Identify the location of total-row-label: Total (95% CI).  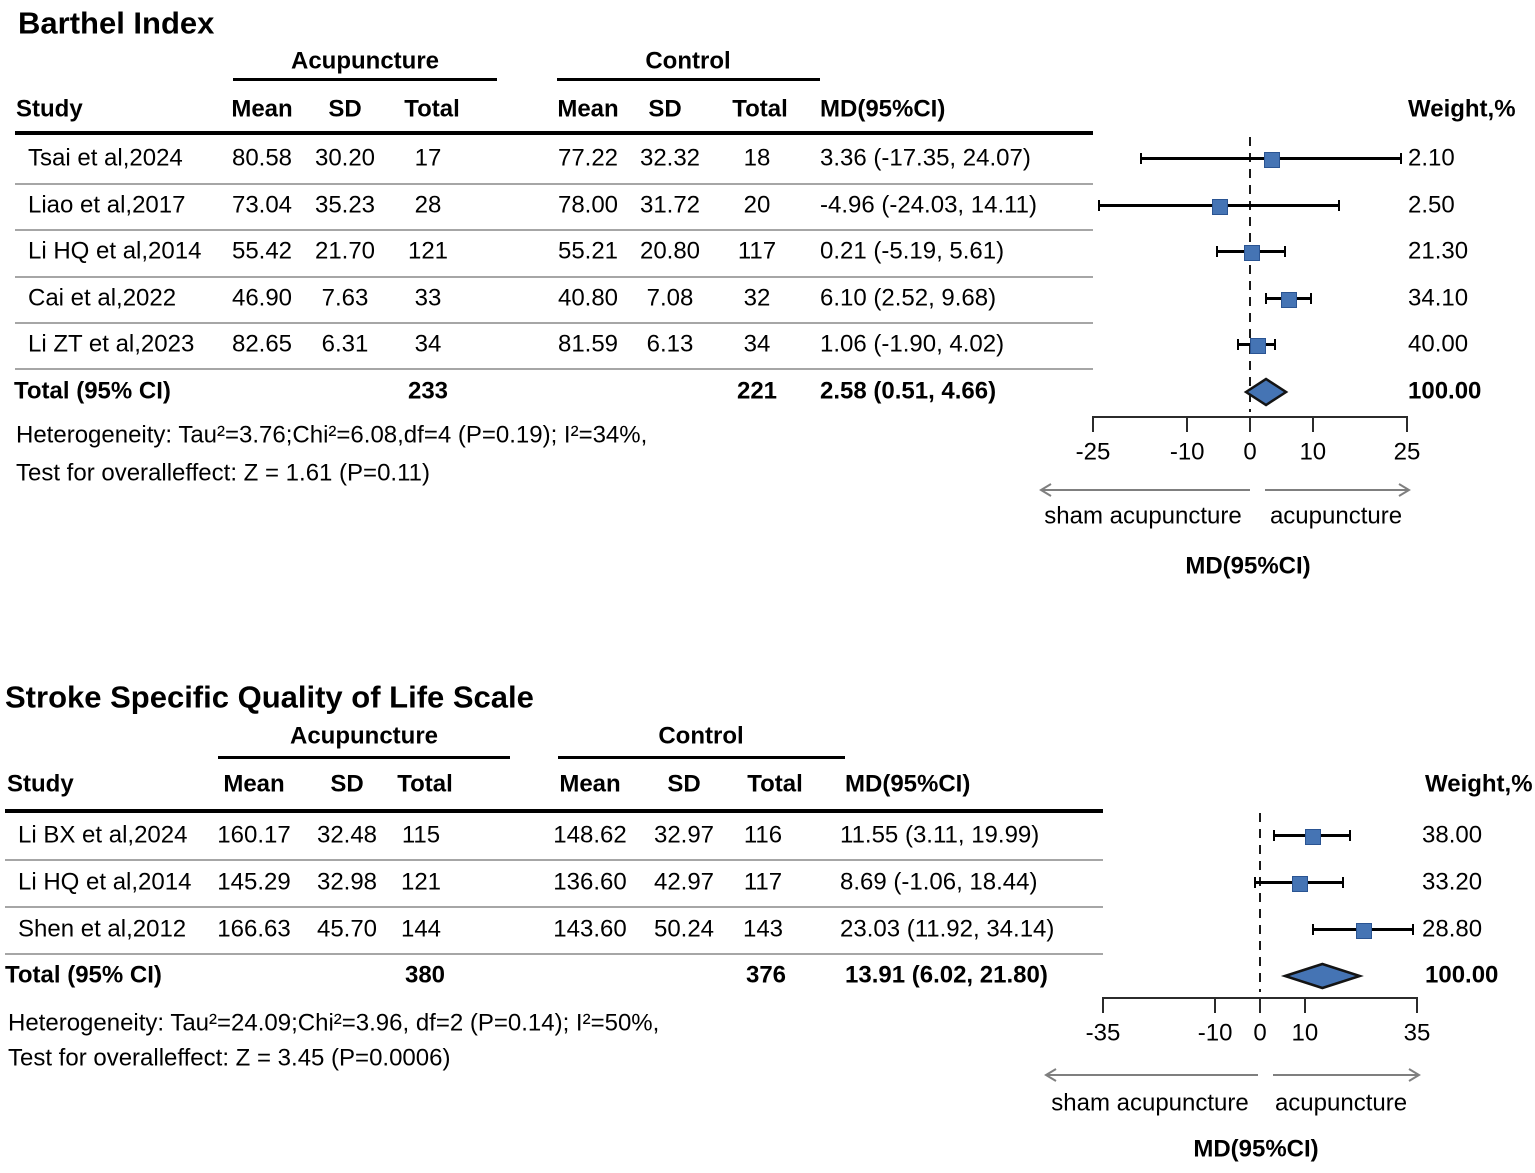
(92, 391).